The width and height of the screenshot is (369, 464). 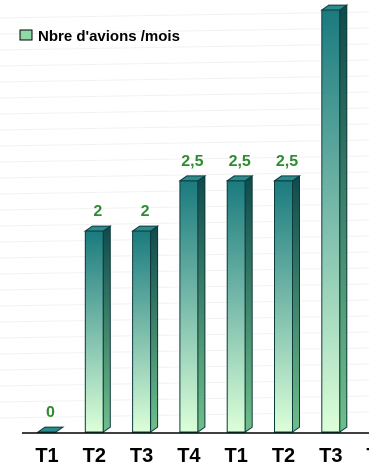 What do you see at coordinates (189, 454) in the screenshot?
I see `x-tick-4: T4` at bounding box center [189, 454].